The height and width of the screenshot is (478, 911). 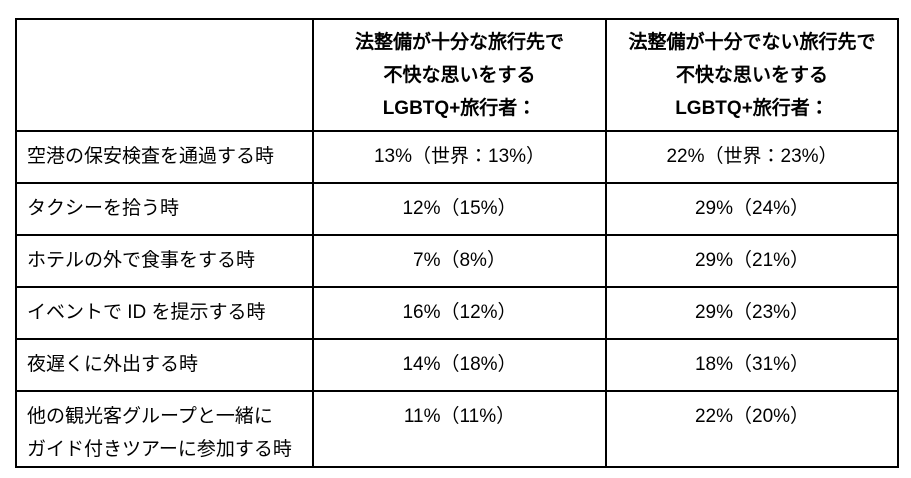 What do you see at coordinates (459, 209) in the screenshot?
I see `value-well-legislated: 12%（15%）` at bounding box center [459, 209].